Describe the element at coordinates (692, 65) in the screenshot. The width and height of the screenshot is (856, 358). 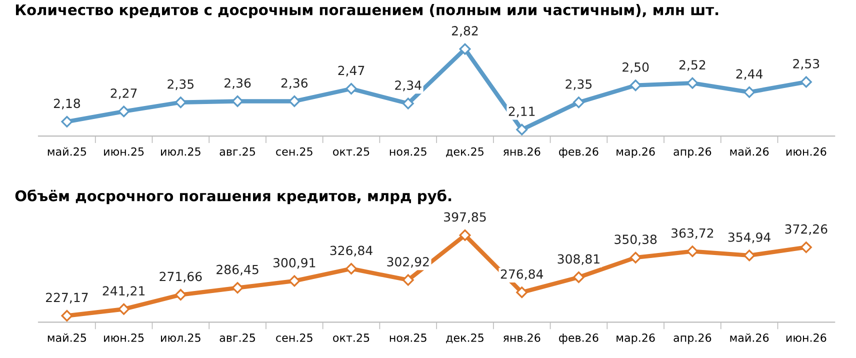
I see `data-label: 2,52` at that location.